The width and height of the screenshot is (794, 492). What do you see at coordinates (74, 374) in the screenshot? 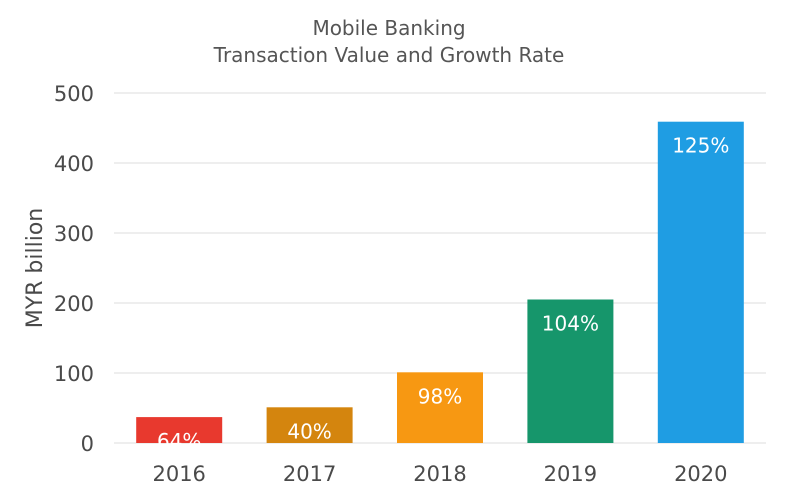
I see `y-tick-label: 100` at bounding box center [74, 374].